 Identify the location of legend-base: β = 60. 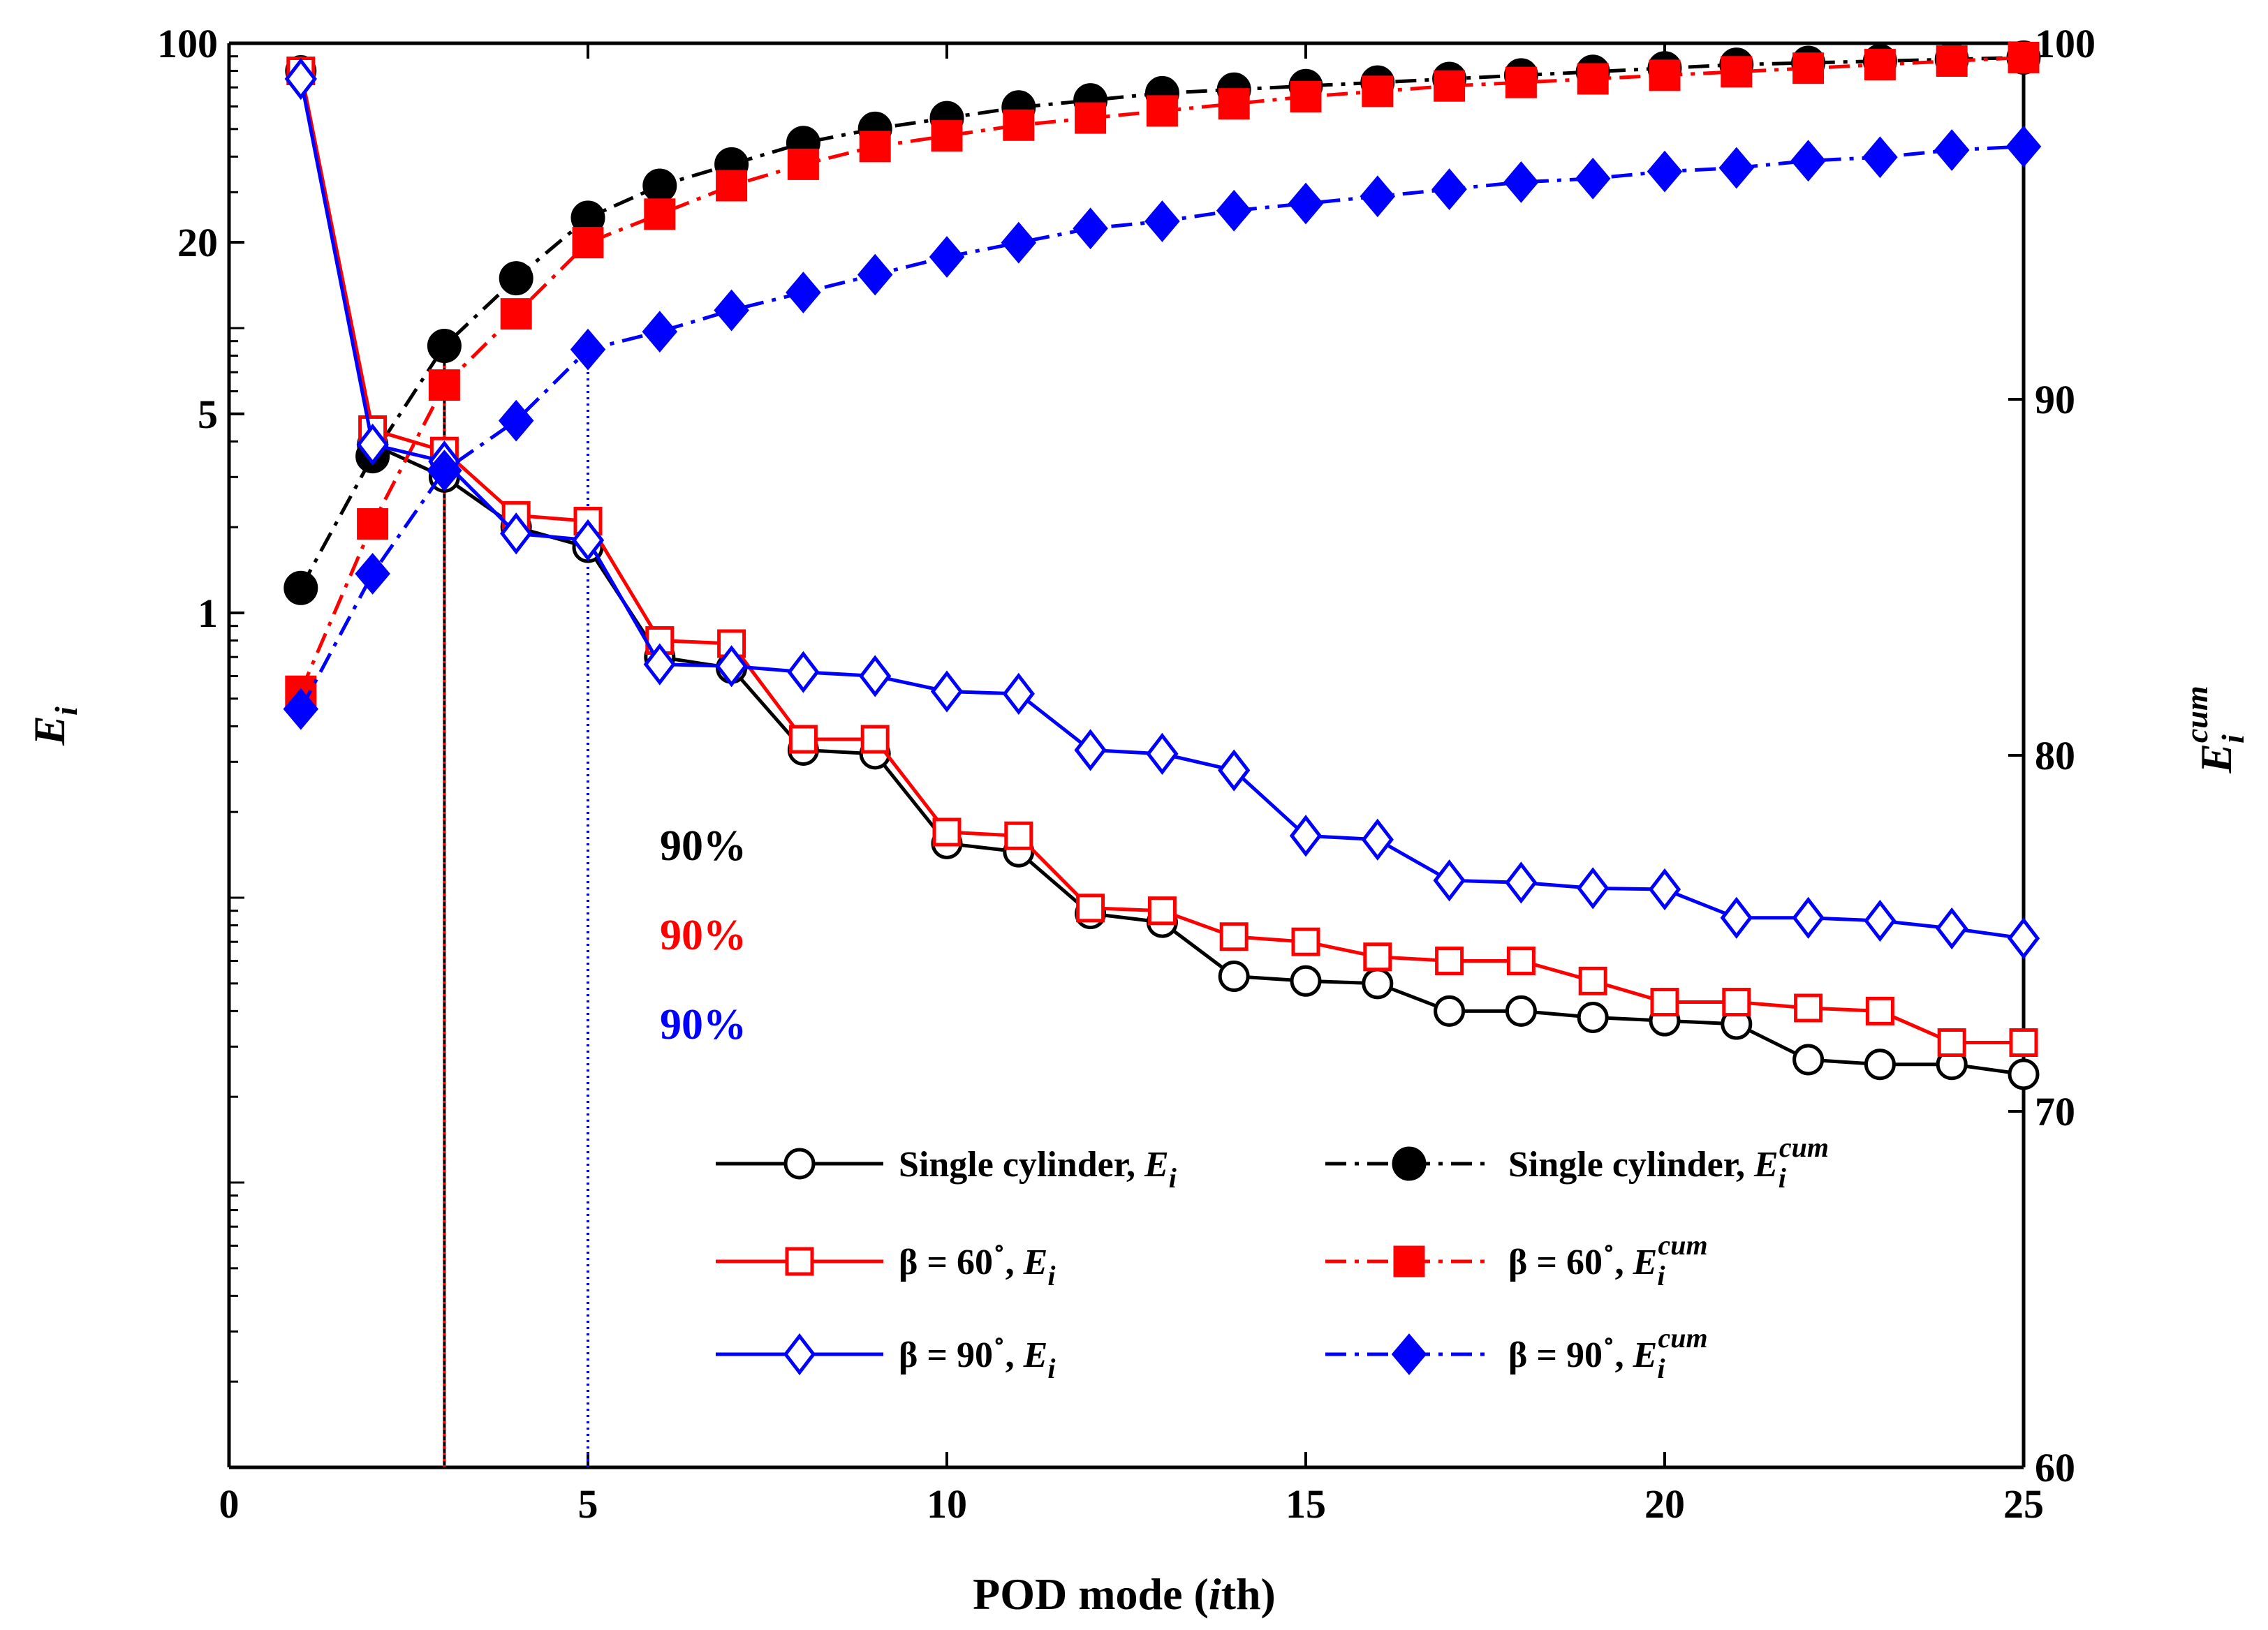
(946, 1263).